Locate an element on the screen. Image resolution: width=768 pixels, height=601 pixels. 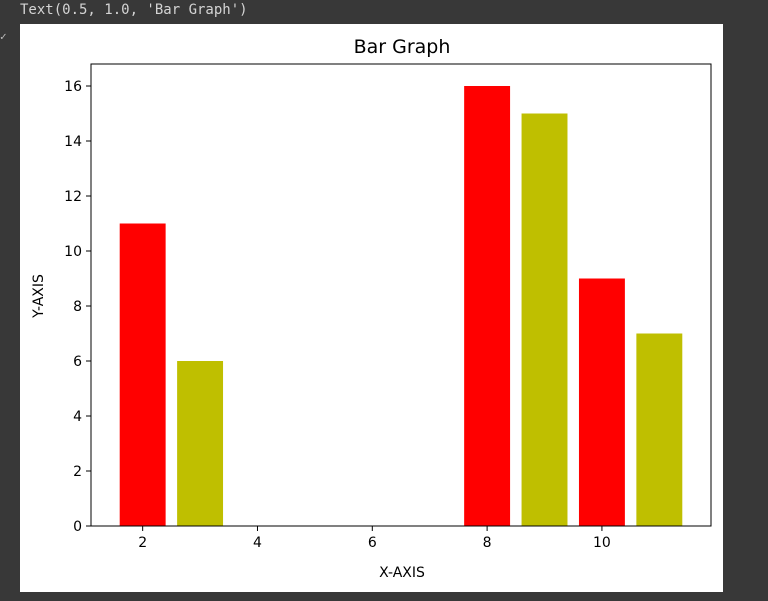
bar-series2-x3 is located at coordinates (200, 443).